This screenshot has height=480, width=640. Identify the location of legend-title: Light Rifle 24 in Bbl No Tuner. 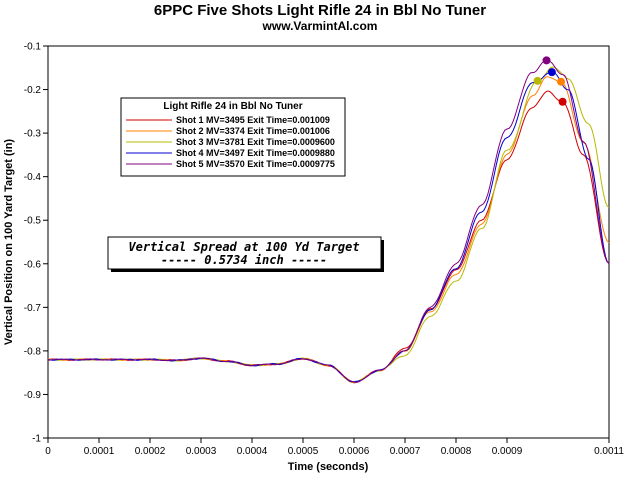
(232, 106).